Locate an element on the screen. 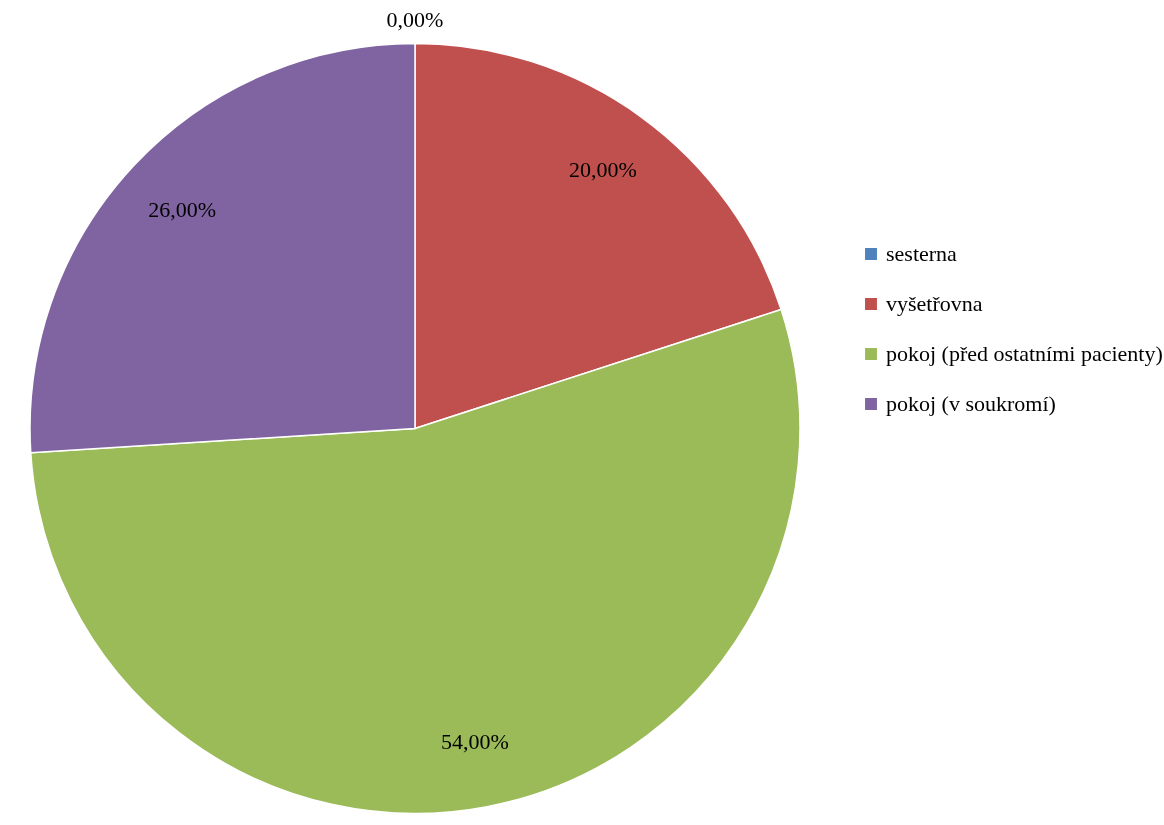 The image size is (1164, 825). legend-label: vyšetřovna is located at coordinates (934, 303).